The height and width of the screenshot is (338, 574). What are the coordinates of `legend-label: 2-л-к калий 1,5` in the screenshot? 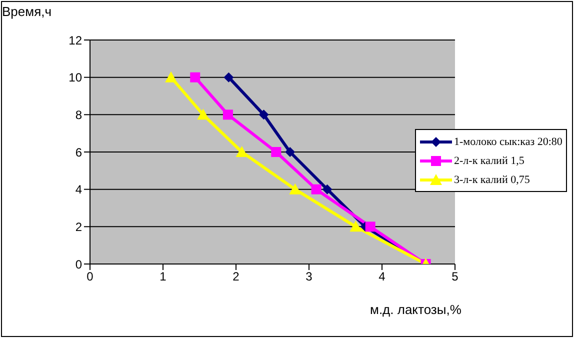 It's located at (489, 160).